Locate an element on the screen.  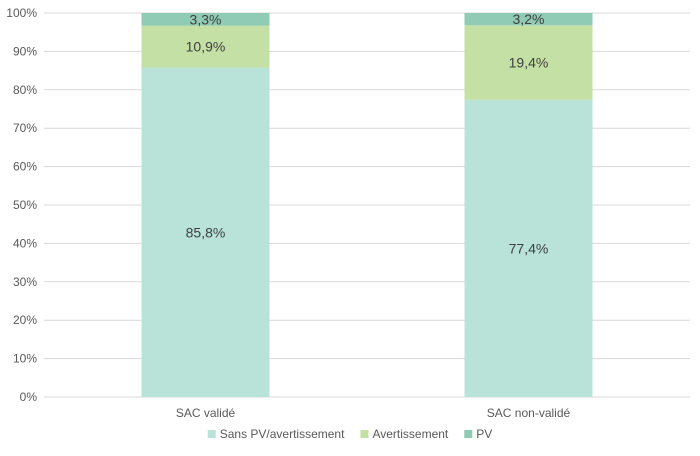
x-axis: SAC validé SAC non-validé is located at coordinates (373, 413).